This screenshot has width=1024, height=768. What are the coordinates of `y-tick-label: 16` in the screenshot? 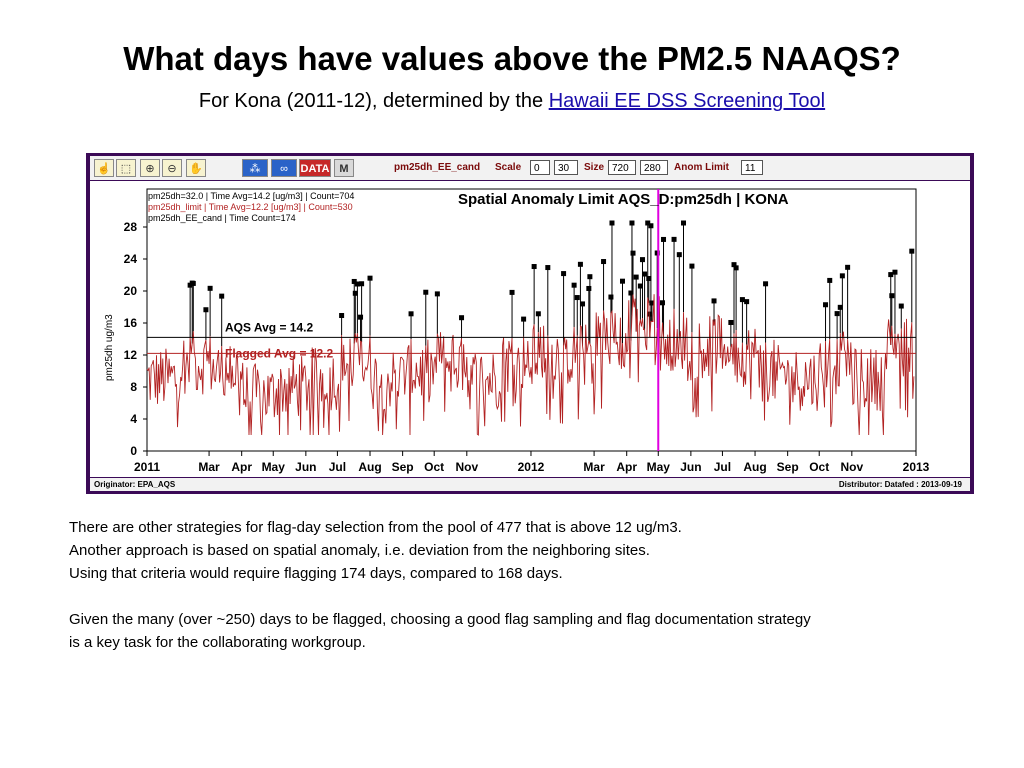 It's located at (131, 323).